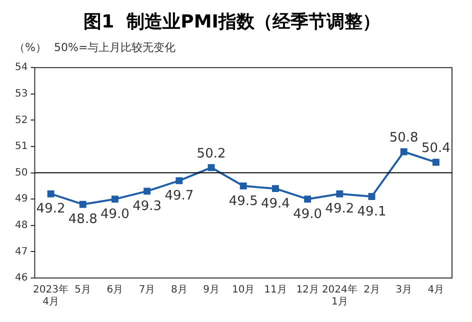 This screenshot has width=472, height=322. What do you see at coordinates (21, 94) in the screenshot?
I see `y-tick-label: 53` at bounding box center [21, 94].